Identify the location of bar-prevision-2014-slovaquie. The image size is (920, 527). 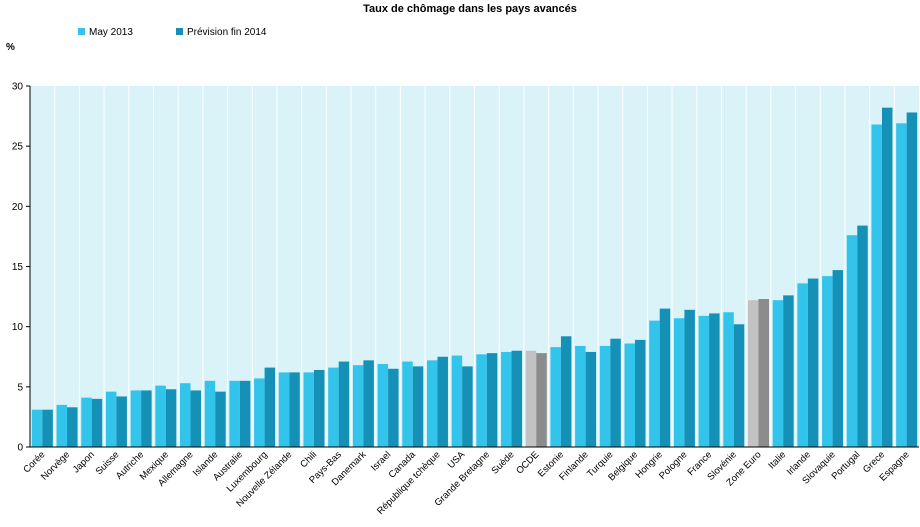
(838, 358).